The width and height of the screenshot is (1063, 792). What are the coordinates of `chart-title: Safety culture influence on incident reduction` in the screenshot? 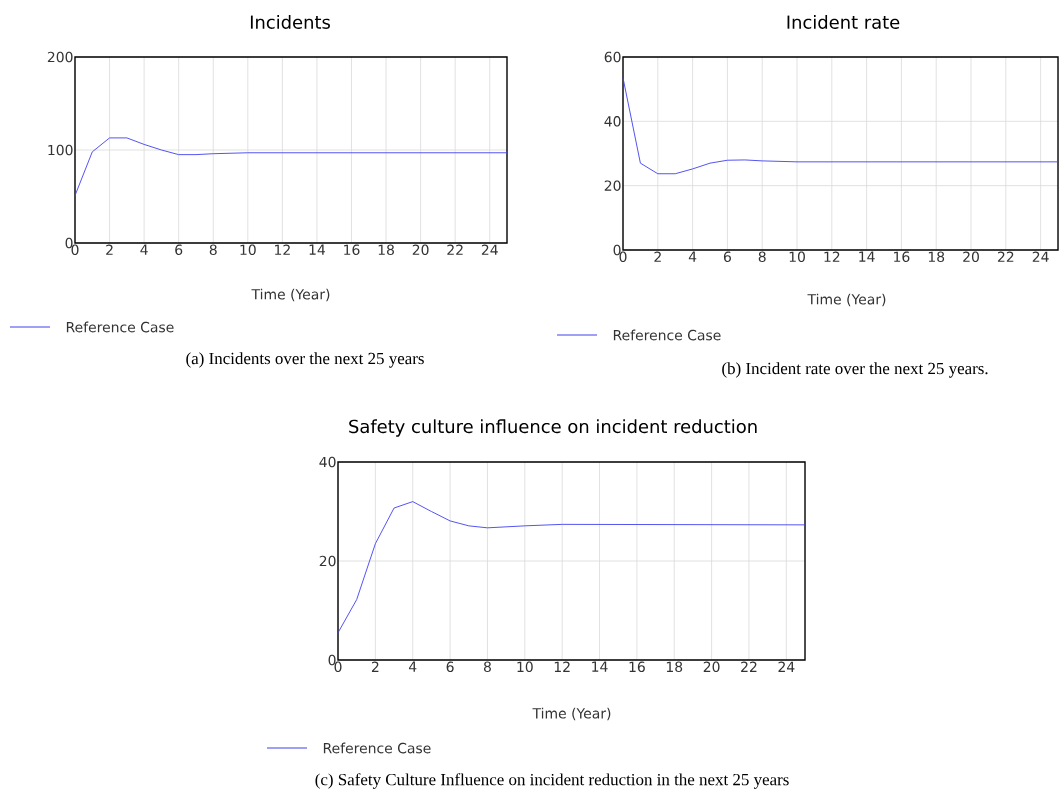 It's located at (553, 428).